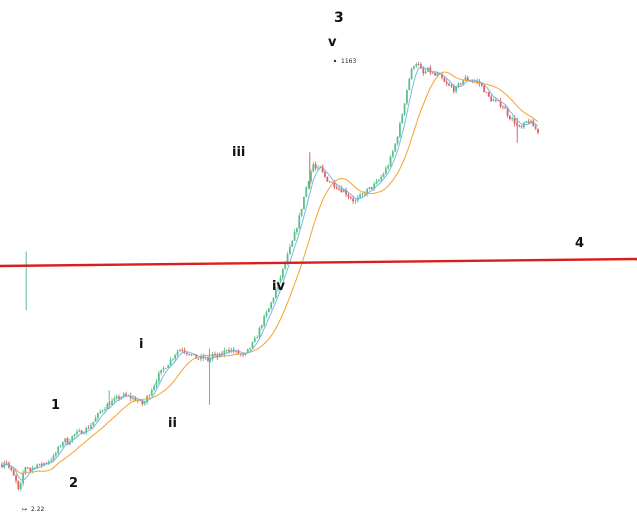 This screenshot has height=520, width=637. I want to click on low-price-label: 2.22, so click(38, 509).